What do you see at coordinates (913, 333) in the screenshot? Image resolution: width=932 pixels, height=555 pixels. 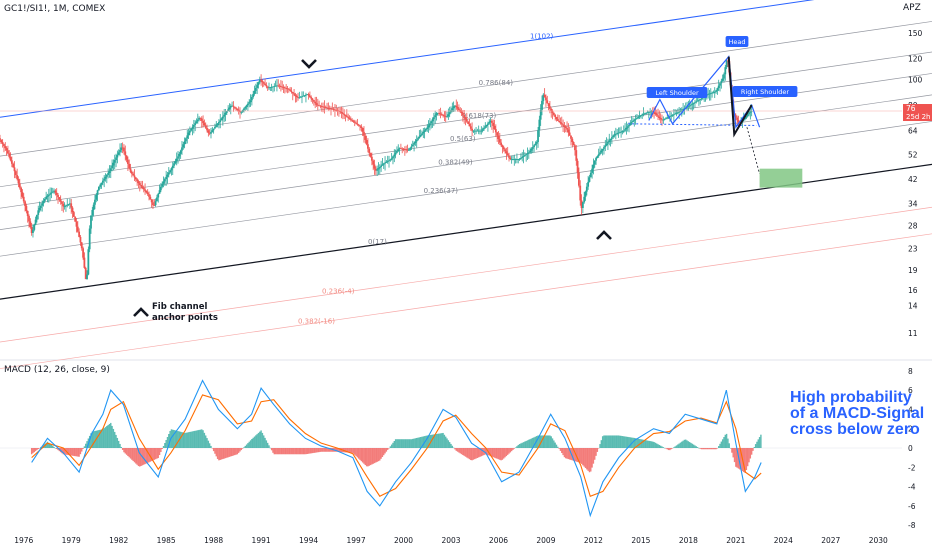 I see `price-axis-tick-0: 11` at bounding box center [913, 333].